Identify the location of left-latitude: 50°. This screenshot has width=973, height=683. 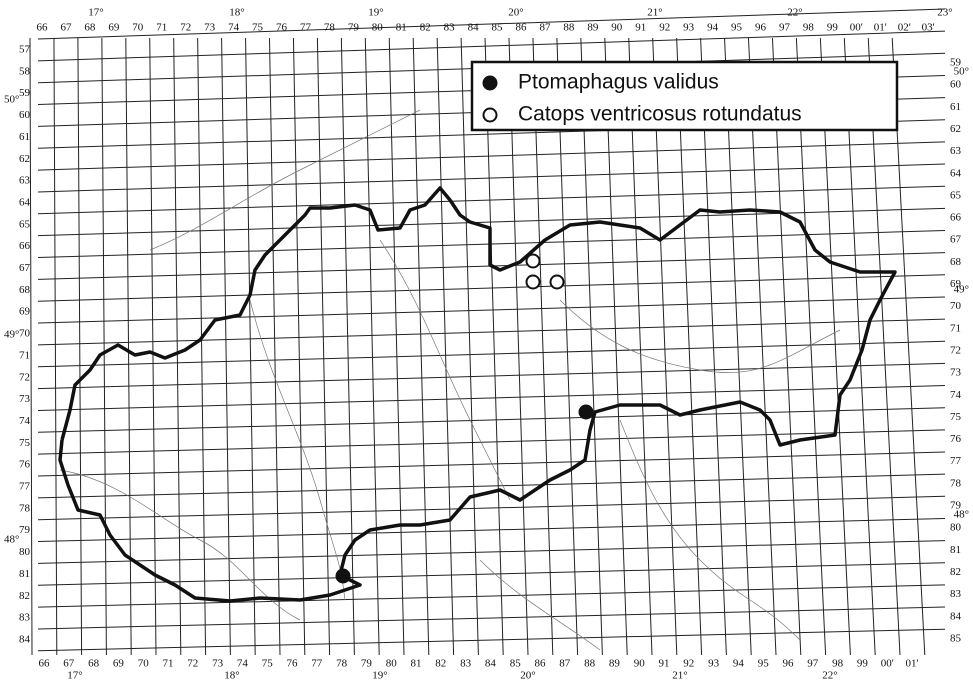
(11, 100).